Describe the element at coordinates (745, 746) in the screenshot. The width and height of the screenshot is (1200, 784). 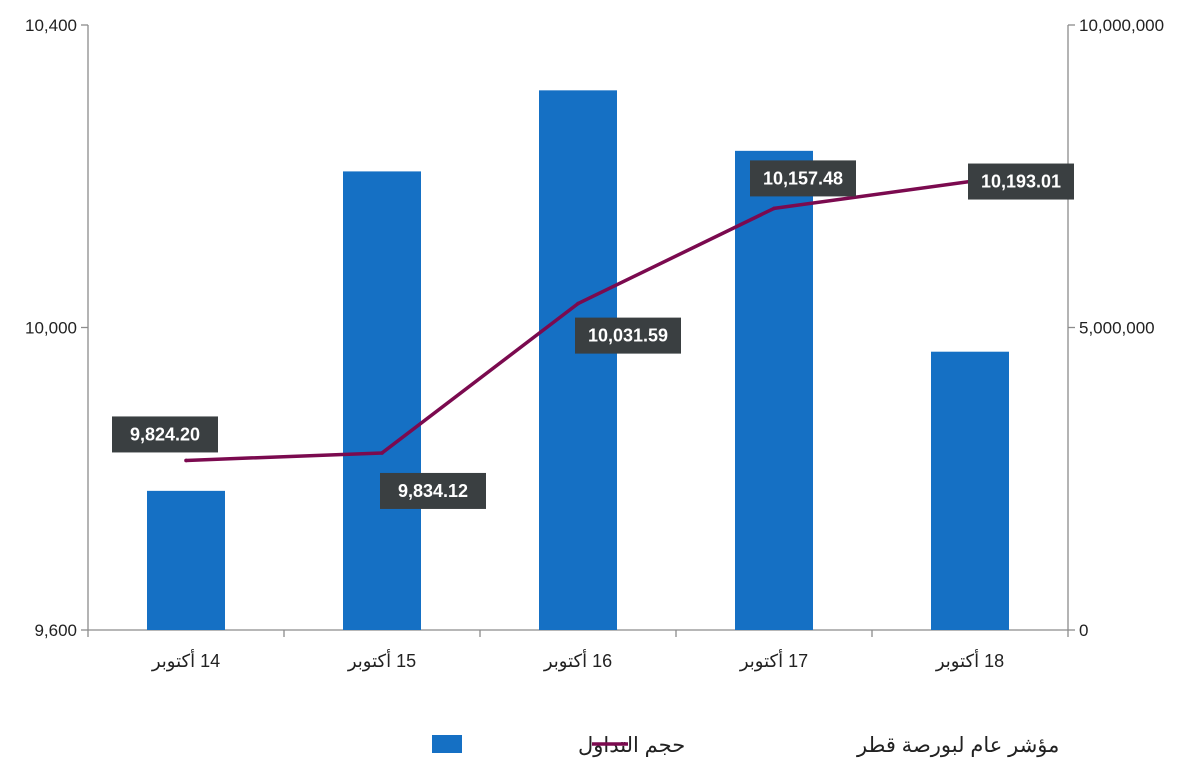
I see `legend: حجم التداول مؤشر عام لبورصة قطر` at that location.